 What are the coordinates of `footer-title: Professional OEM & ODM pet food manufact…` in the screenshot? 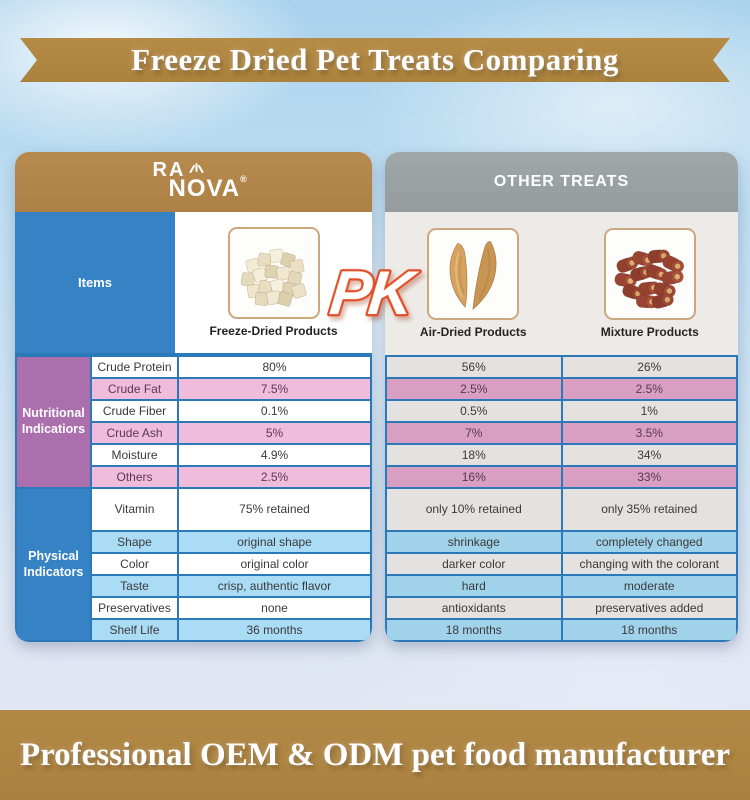 It's located at (375, 754).